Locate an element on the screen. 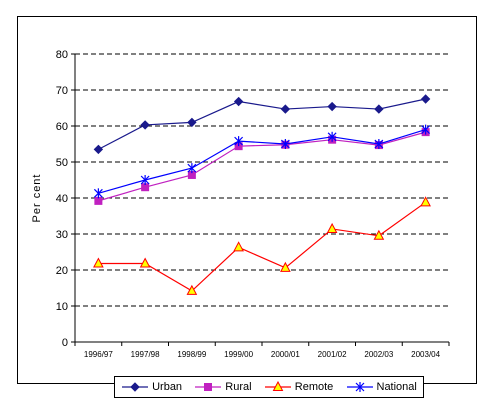  y-tick-label: 60 is located at coordinates (62, 127).